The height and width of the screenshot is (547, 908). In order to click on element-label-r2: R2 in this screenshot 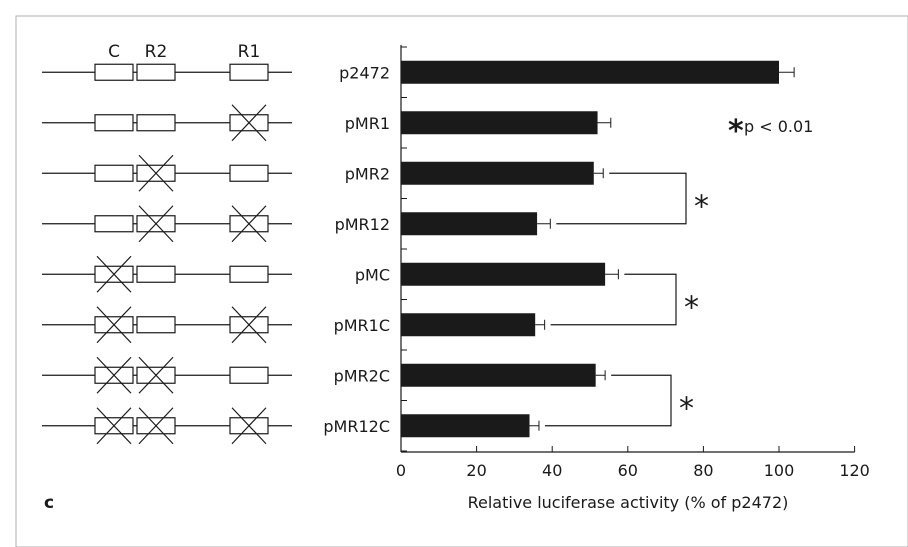, I will do `click(156, 52)`.